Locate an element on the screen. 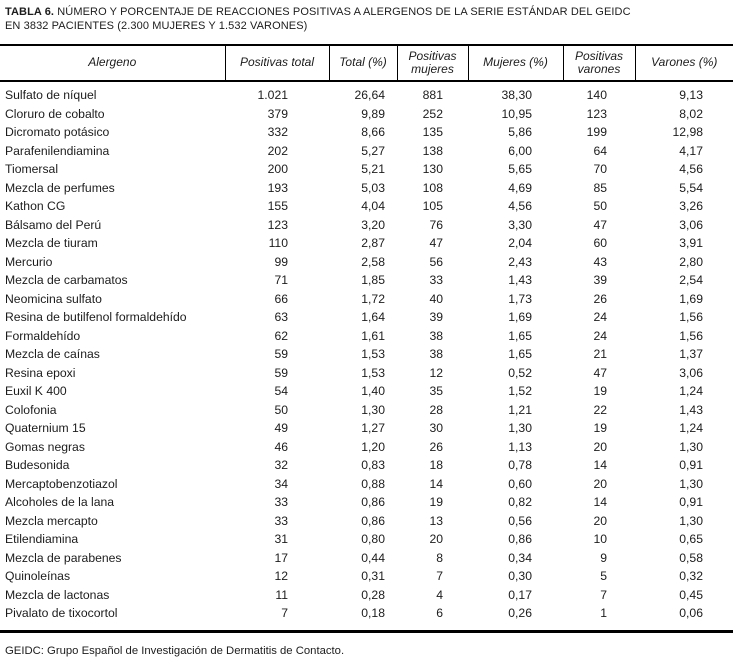 This screenshot has height=669, width=733. value-cell: 63 is located at coordinates (281, 317).